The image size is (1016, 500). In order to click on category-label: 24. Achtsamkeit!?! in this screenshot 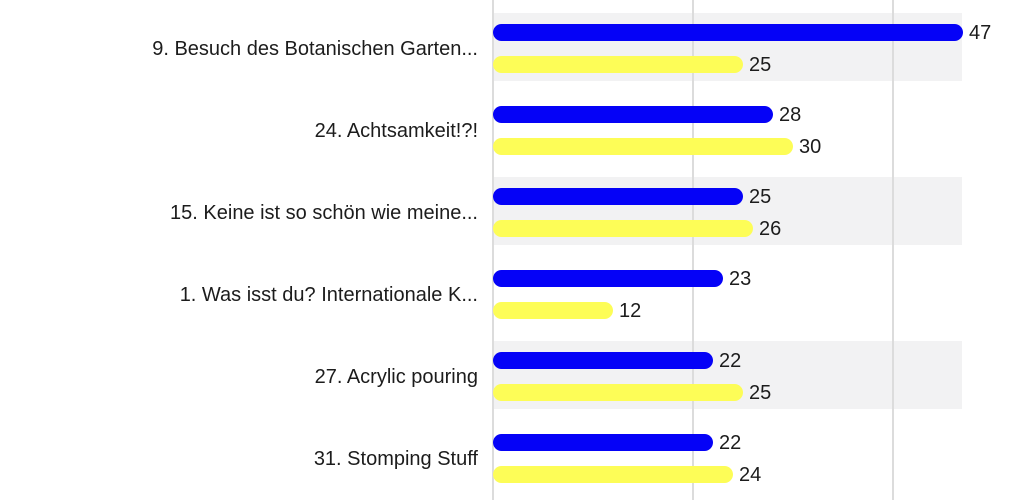, I will do `click(396, 131)`.